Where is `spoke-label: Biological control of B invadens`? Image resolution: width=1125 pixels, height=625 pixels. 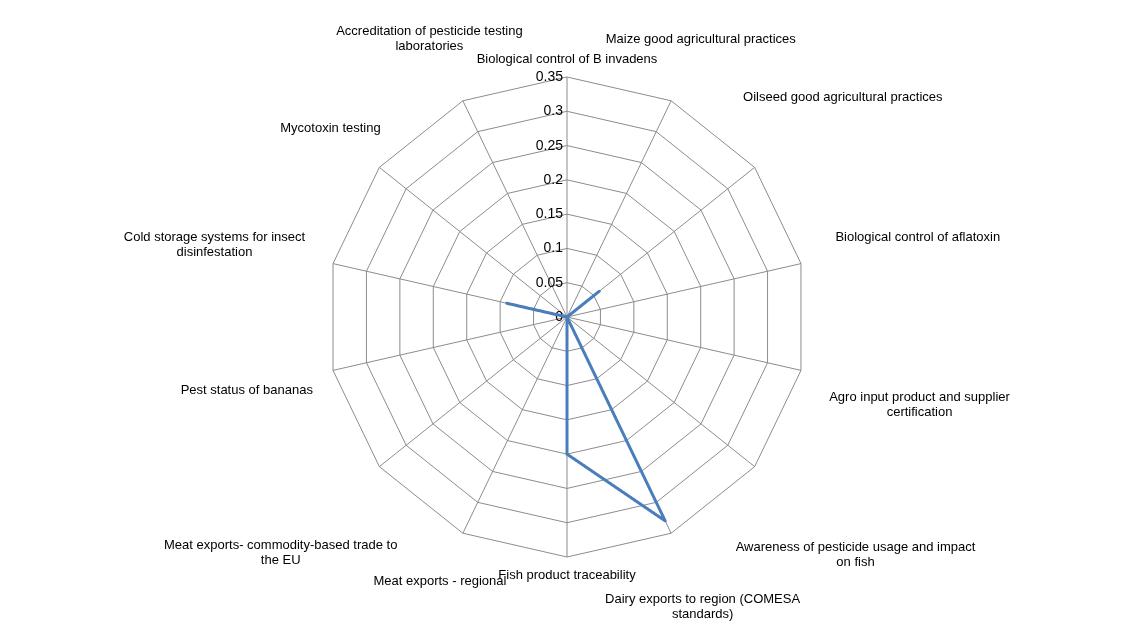 spoke-label: Biological control of B invadens is located at coordinates (567, 58).